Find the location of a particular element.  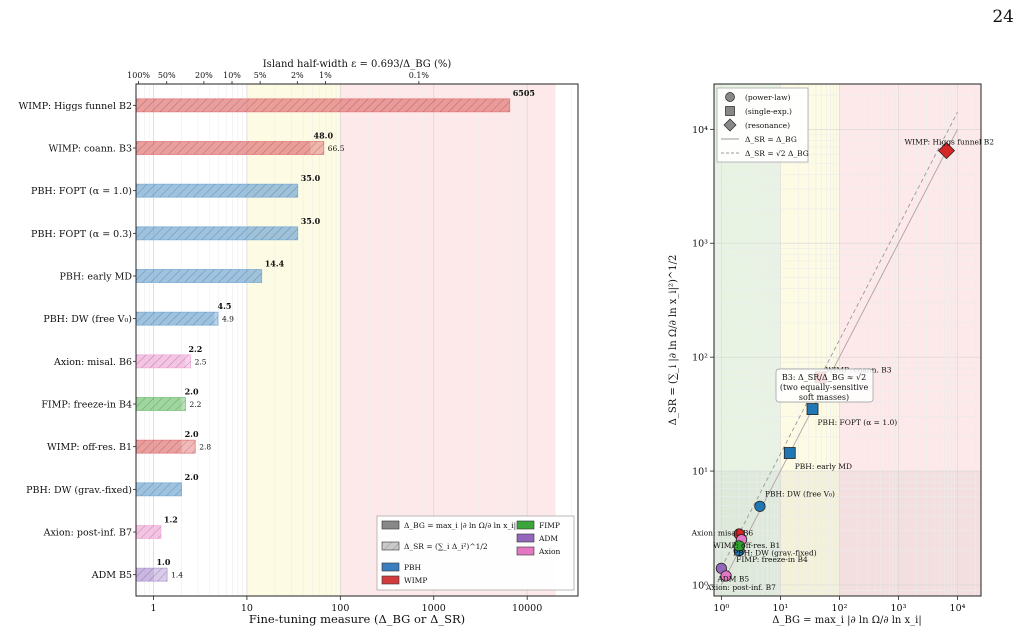

page-number: 24 is located at coordinates (1003, 17).